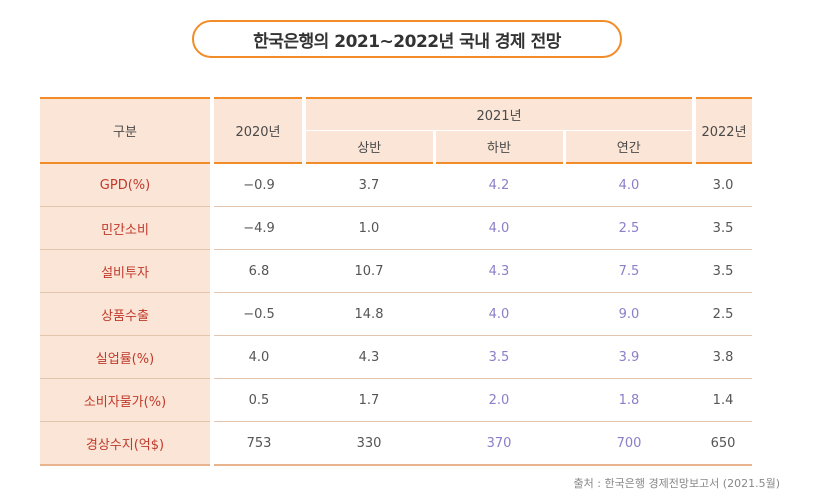  Describe the element at coordinates (369, 443) in the screenshot. I see `cell-2021-first-half: 330` at that location.